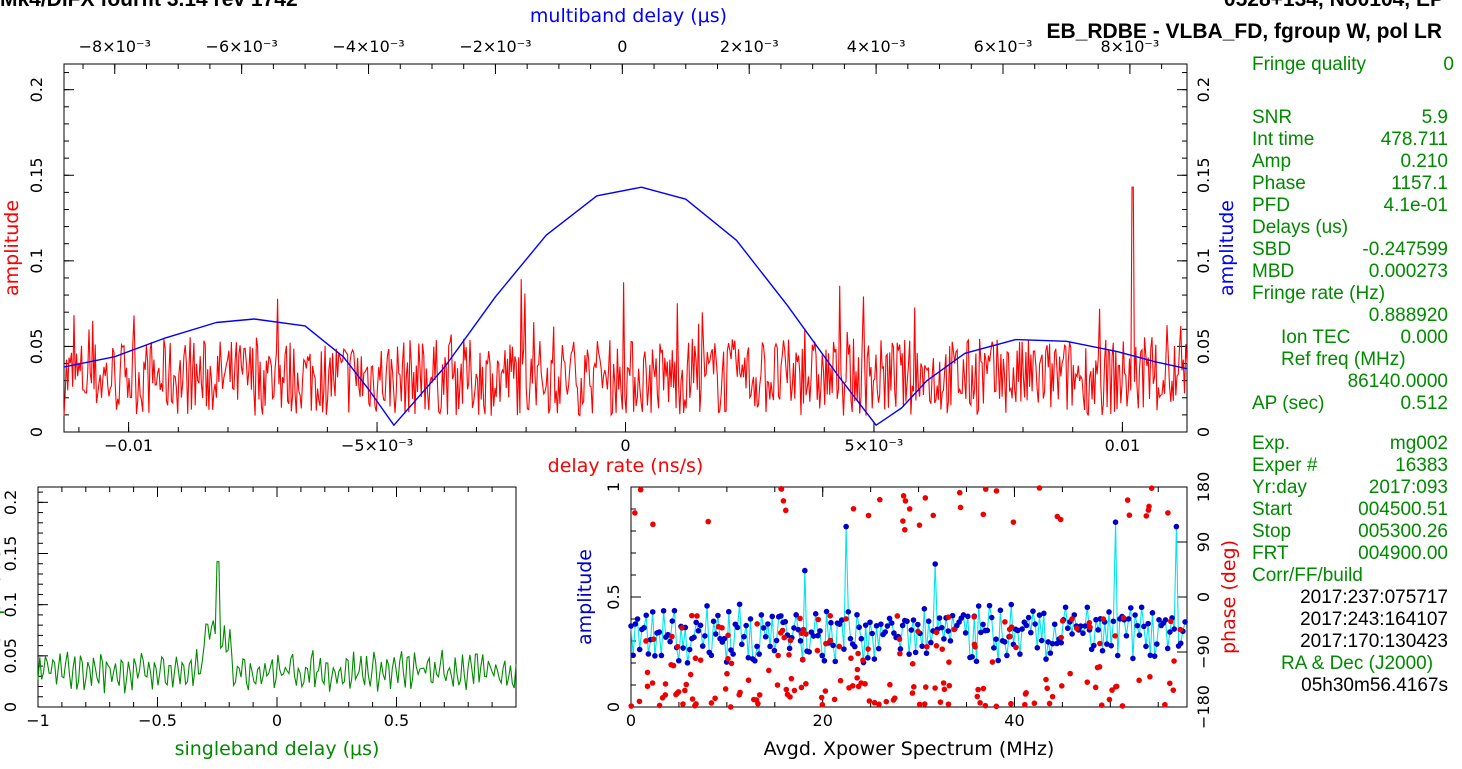 The image size is (1462, 769). Describe the element at coordinates (115, 46) in the screenshot. I see `plot1-xtick-label-top: −8×10⁻³` at that location.